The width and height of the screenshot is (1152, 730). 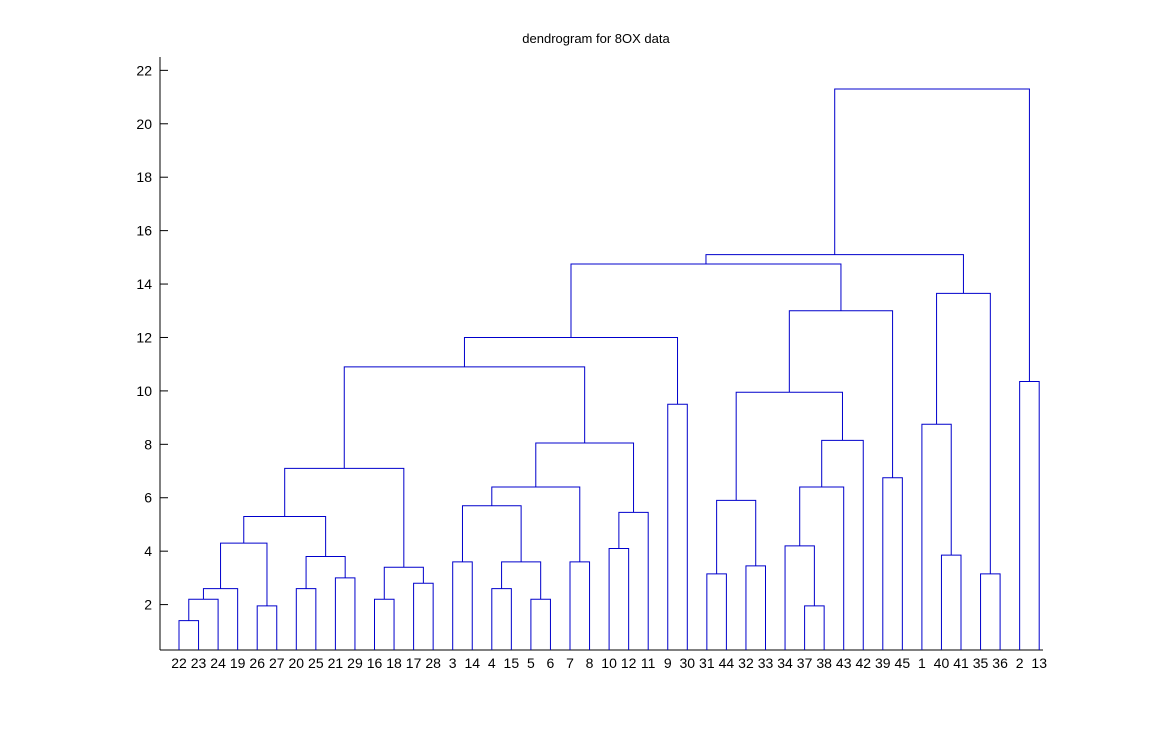 I want to click on y-tick-label: 10, so click(x=144, y=391).